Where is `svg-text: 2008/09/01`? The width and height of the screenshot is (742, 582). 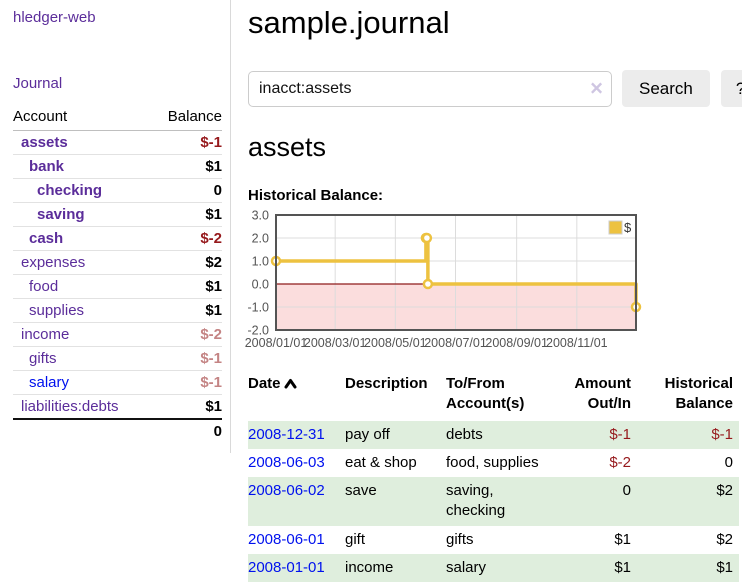
svg-text: 2008/09/01 is located at coordinates (516, 343).